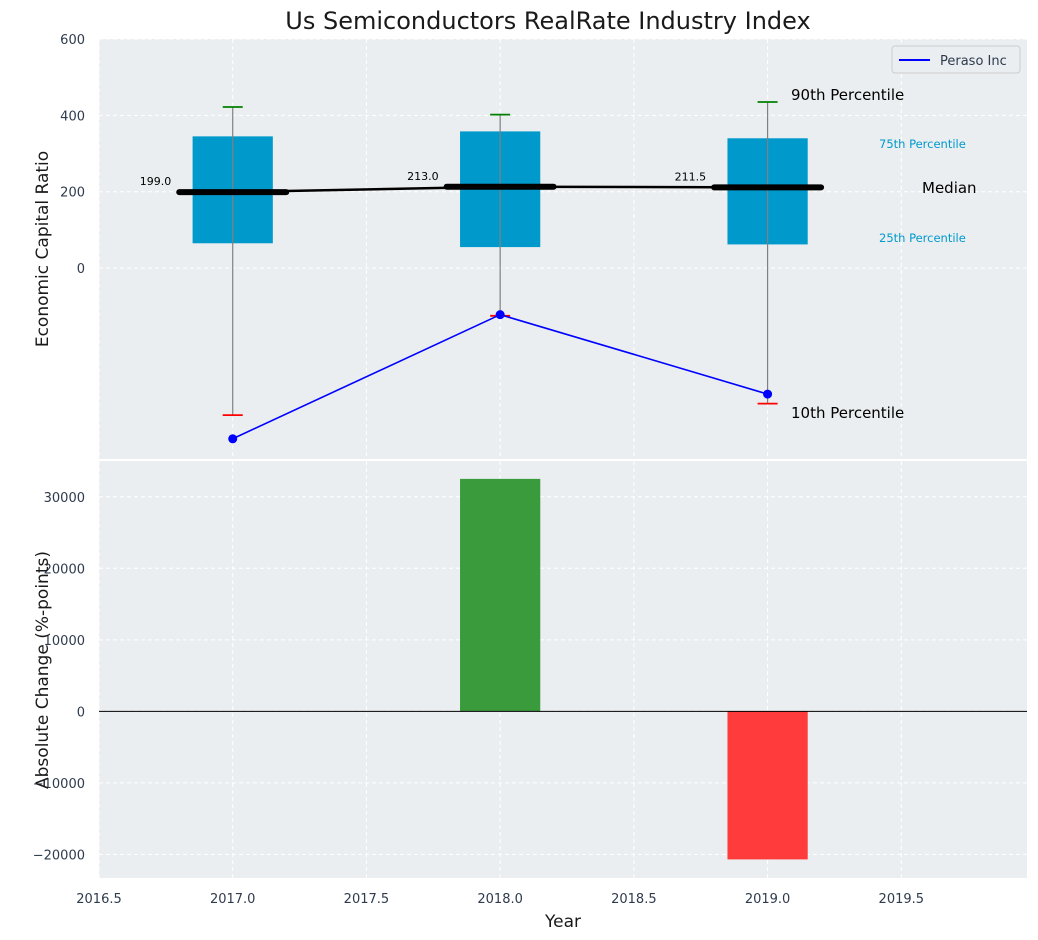 Image resolution: width=1038 pixels, height=940 pixels. What do you see at coordinates (156, 181) in the screenshot?
I see `median-value-label: 199.0` at bounding box center [156, 181].